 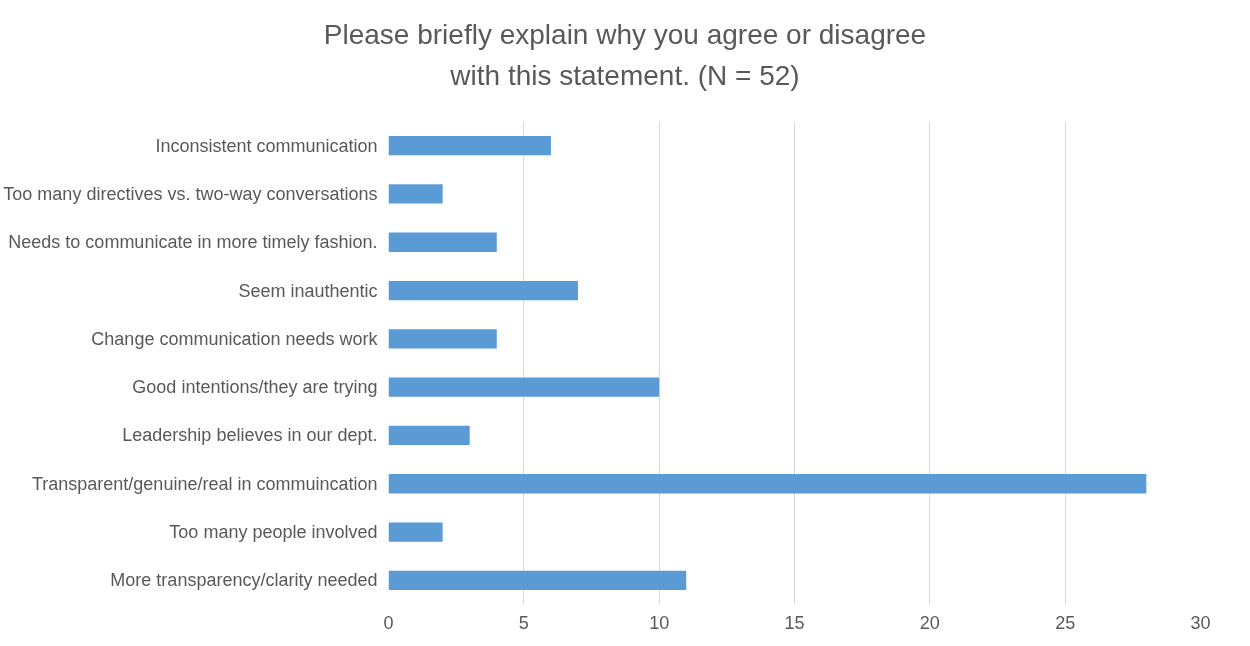 What do you see at coordinates (929, 622) in the screenshot?
I see `x-tick-label: 20` at bounding box center [929, 622].